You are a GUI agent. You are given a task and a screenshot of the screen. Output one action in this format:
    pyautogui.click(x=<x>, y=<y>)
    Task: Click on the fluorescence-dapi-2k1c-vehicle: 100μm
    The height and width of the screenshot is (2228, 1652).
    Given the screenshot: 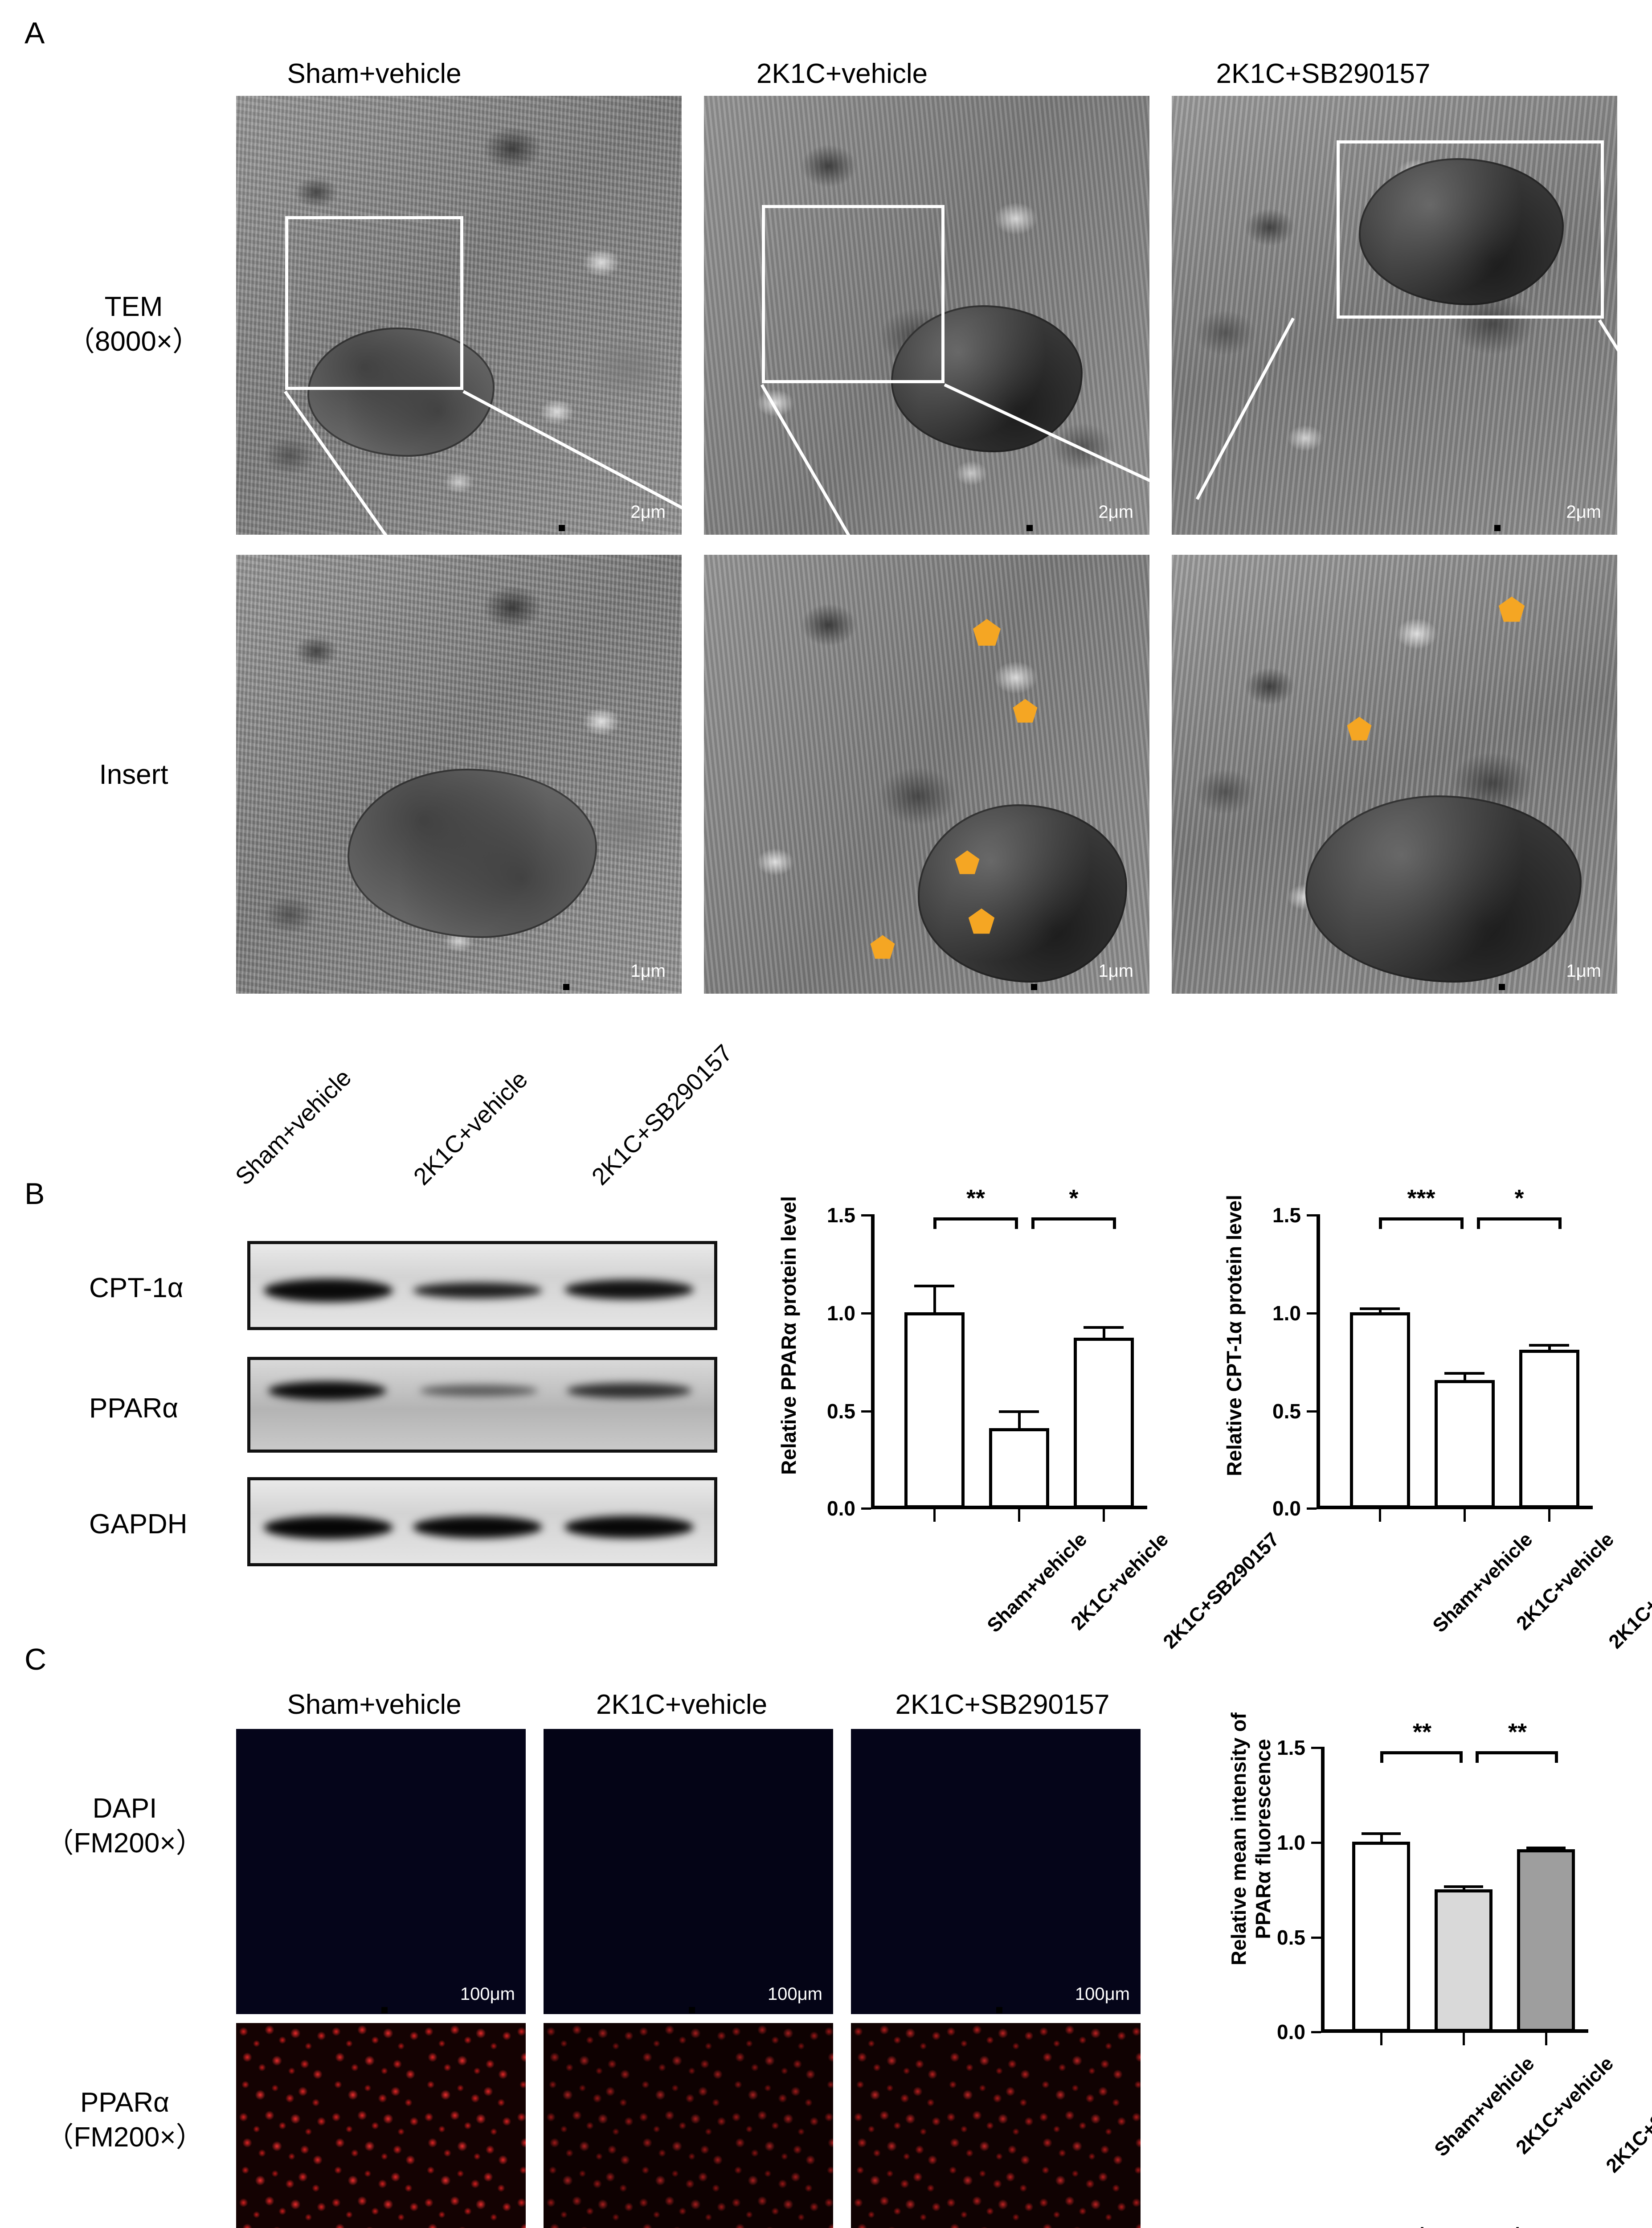 What is the action you would take?
    pyautogui.click(x=688, y=1872)
    